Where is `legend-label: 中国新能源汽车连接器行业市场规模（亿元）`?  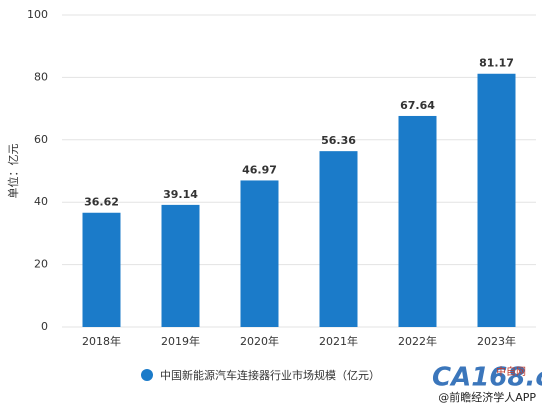 legend-label: 中国新能源汽车连接器行业市场规模（亿元） is located at coordinates (270, 375).